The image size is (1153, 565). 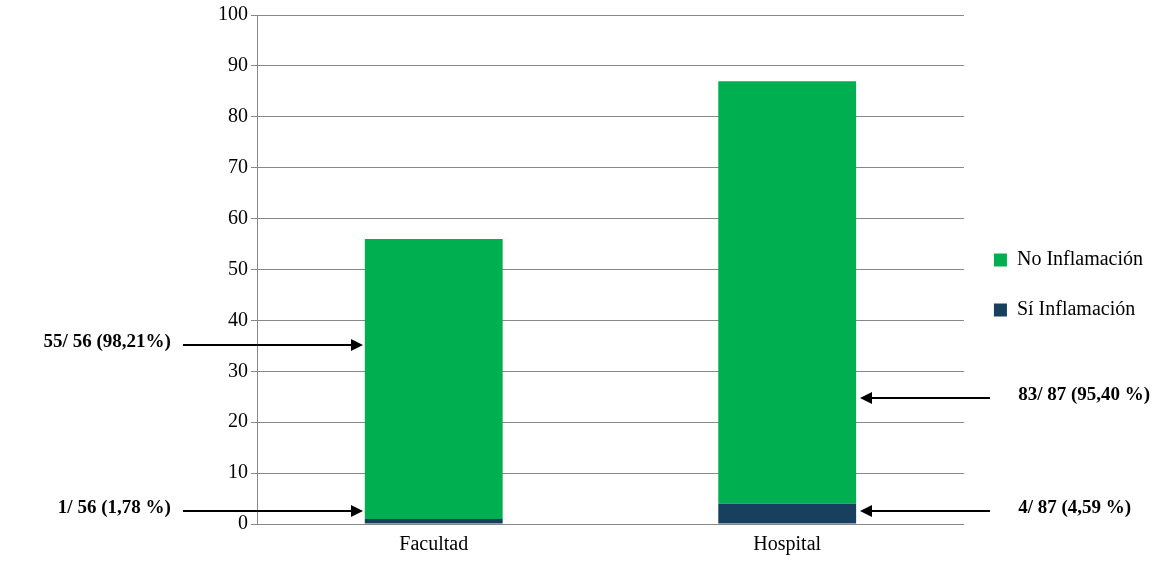 What do you see at coordinates (238, 267) in the screenshot?
I see `y-tick-label: 50` at bounding box center [238, 267].